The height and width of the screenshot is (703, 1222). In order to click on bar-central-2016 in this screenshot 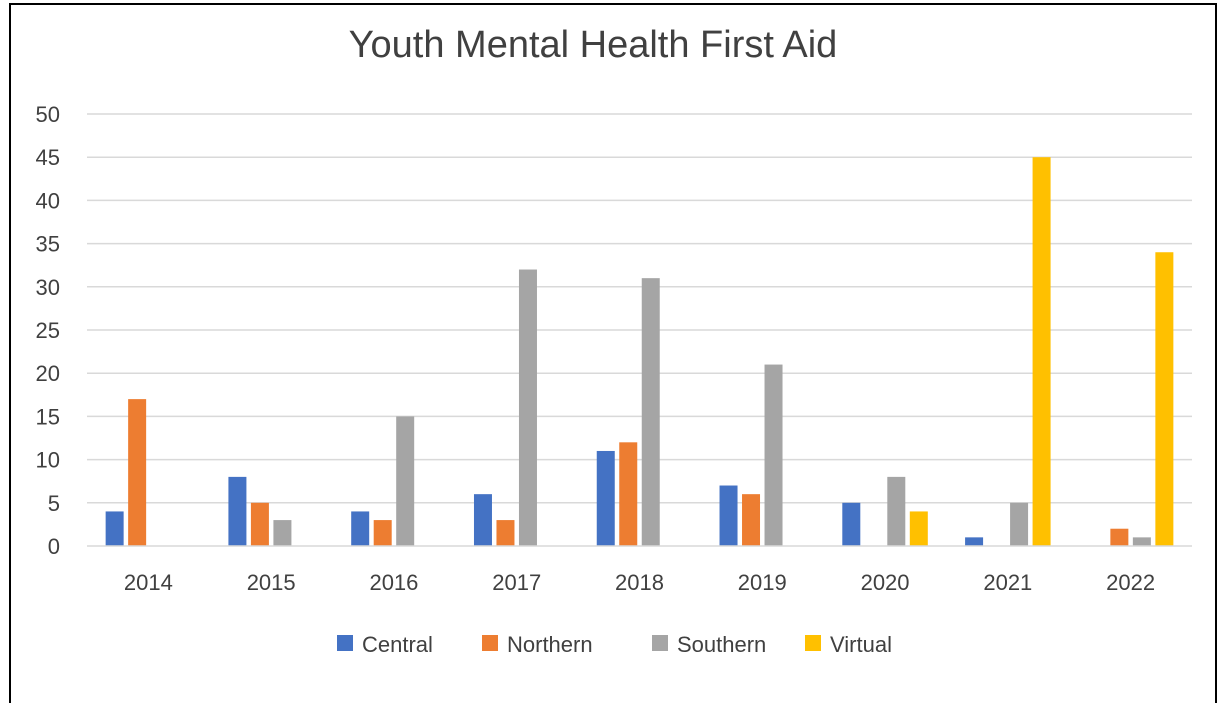, I will do `click(360, 528)`.